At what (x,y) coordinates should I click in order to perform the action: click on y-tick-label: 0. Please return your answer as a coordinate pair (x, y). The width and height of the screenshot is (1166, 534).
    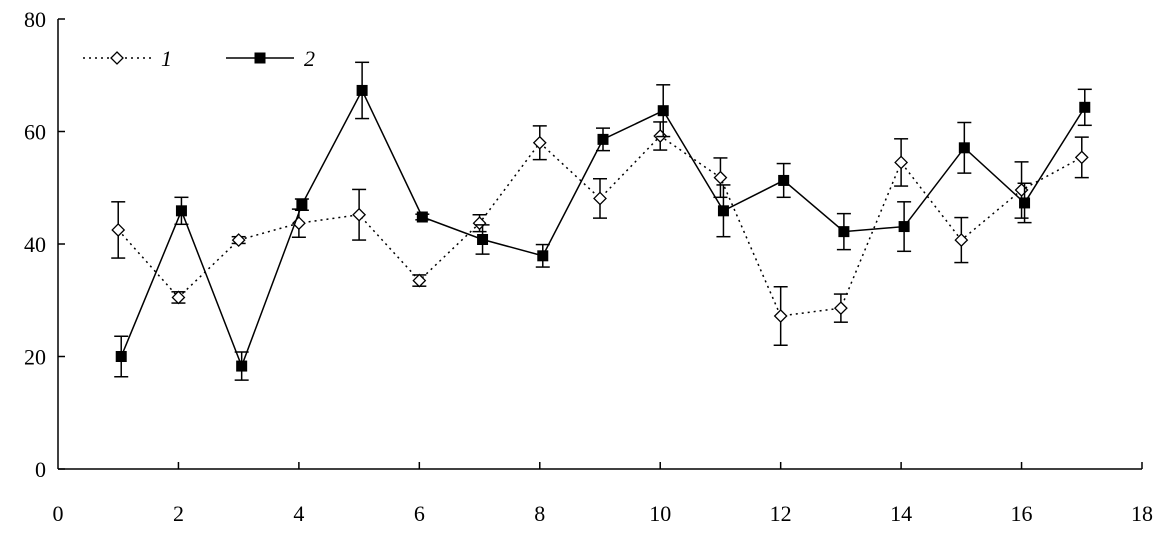
    Looking at the image, I should click on (40, 469).